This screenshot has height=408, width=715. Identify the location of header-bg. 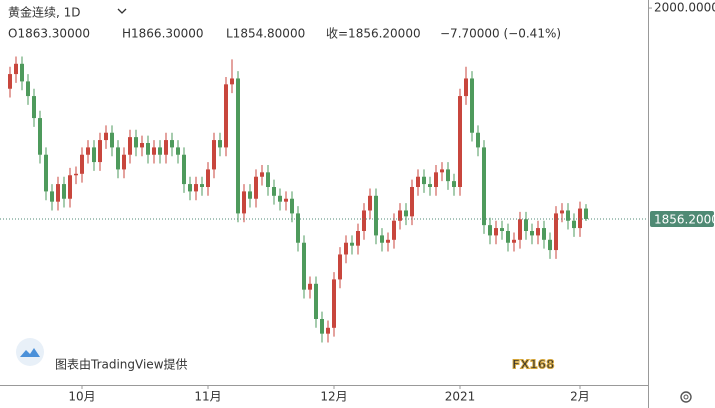
(65, 13).